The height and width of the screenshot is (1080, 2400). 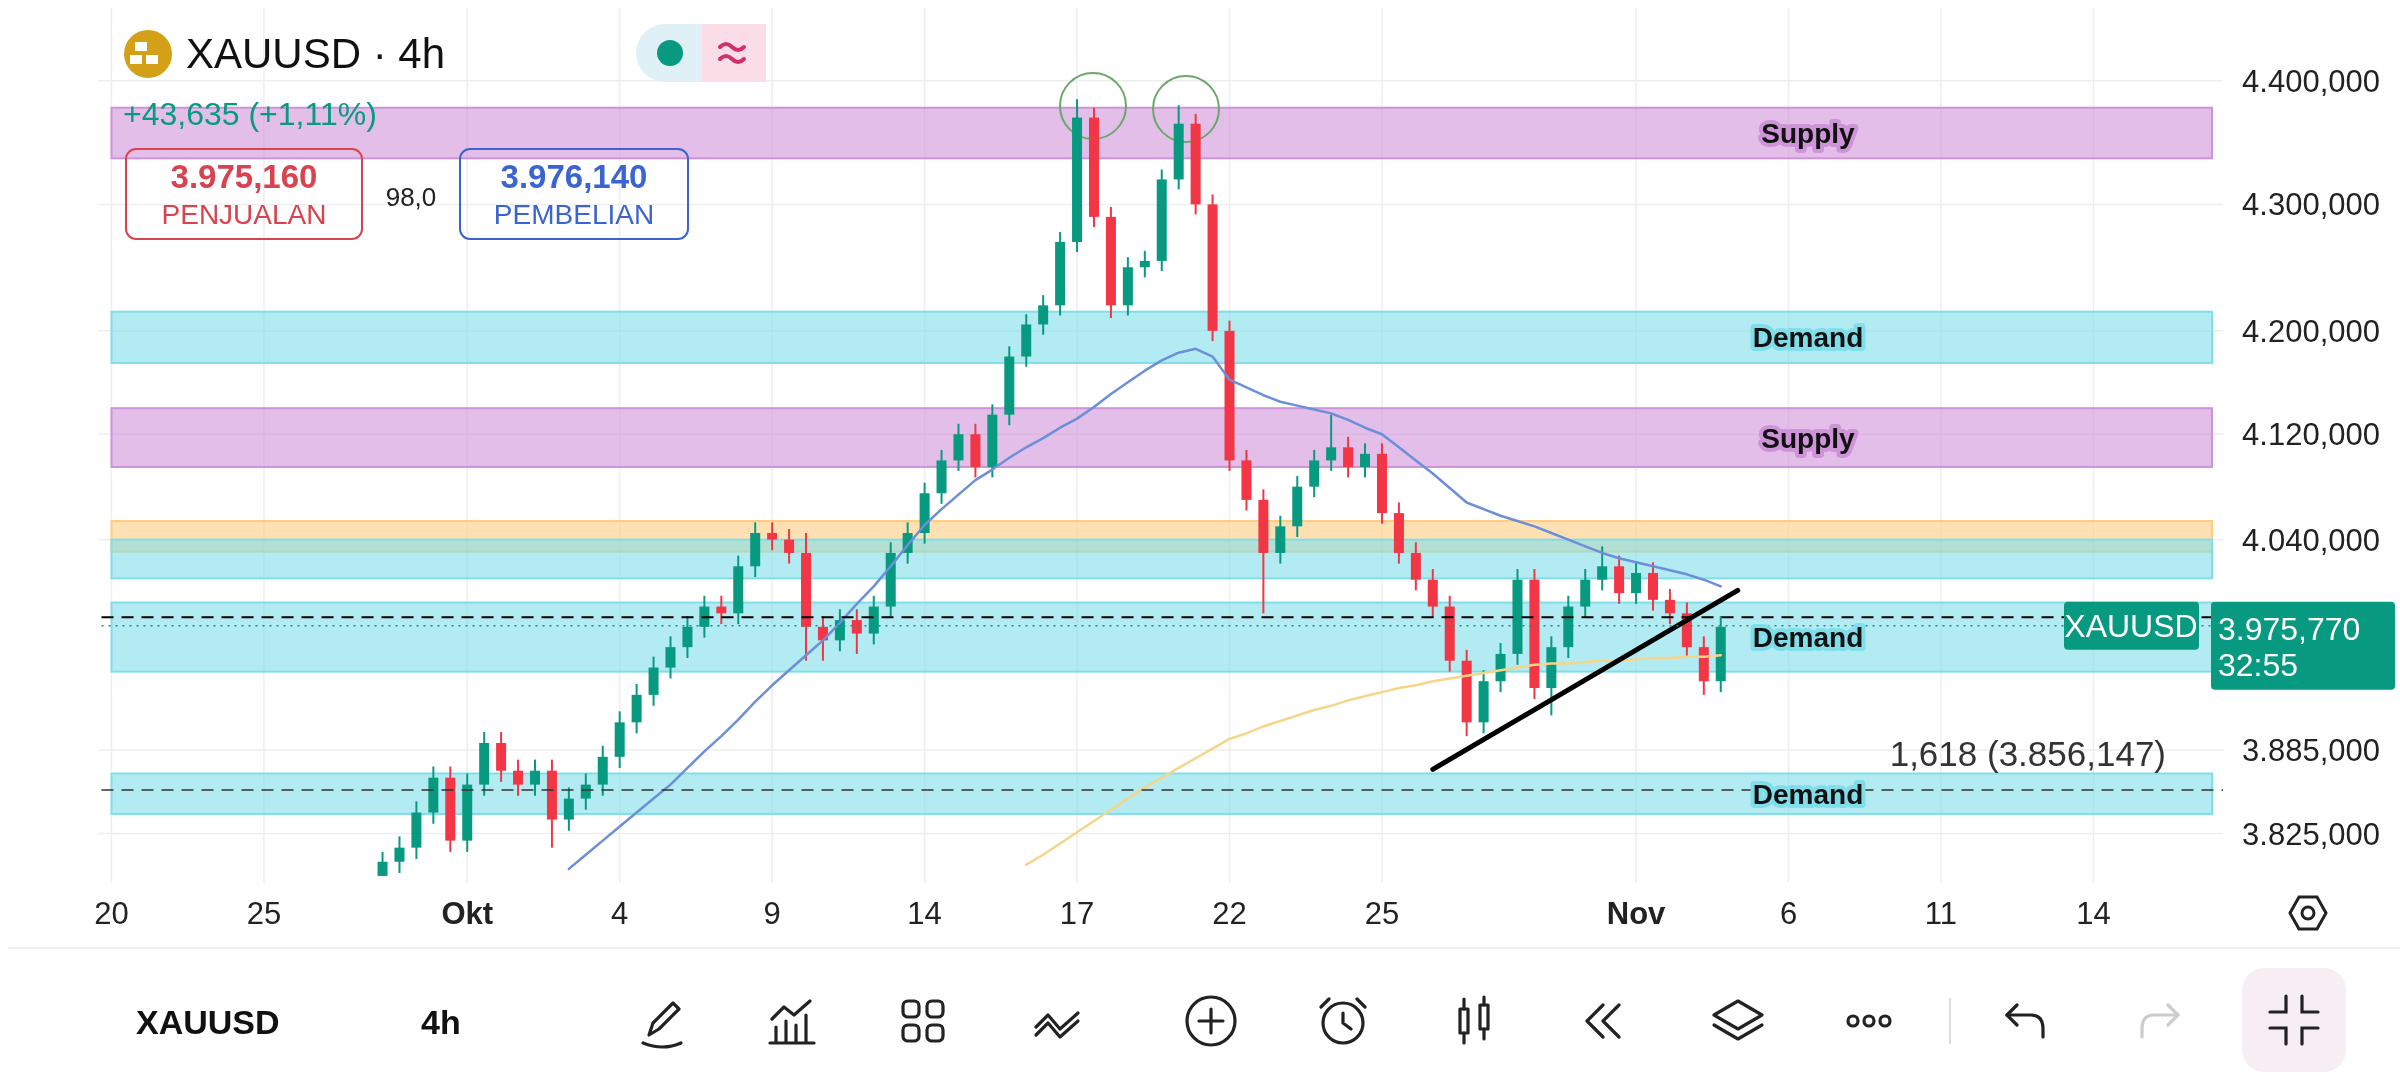 What do you see at coordinates (411, 197) in the screenshot?
I see `annotation: 98,0` at bounding box center [411, 197].